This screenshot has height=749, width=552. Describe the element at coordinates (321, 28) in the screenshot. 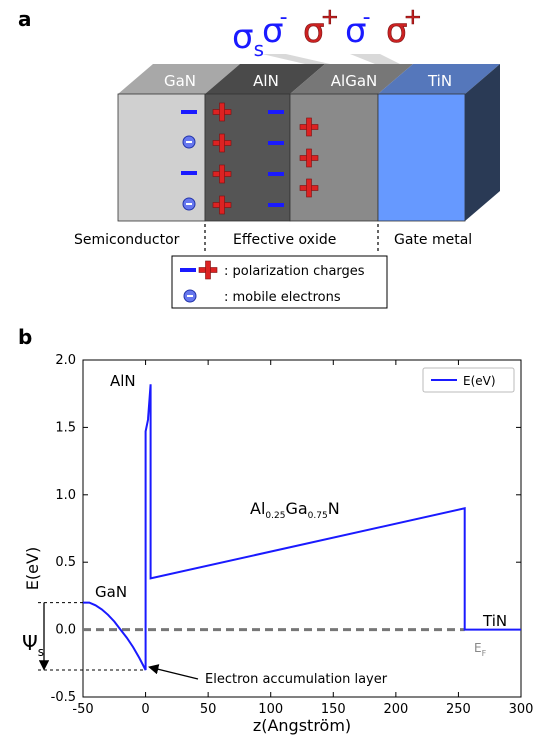

I see `sigma-1-plus-label: σ+` at that location.